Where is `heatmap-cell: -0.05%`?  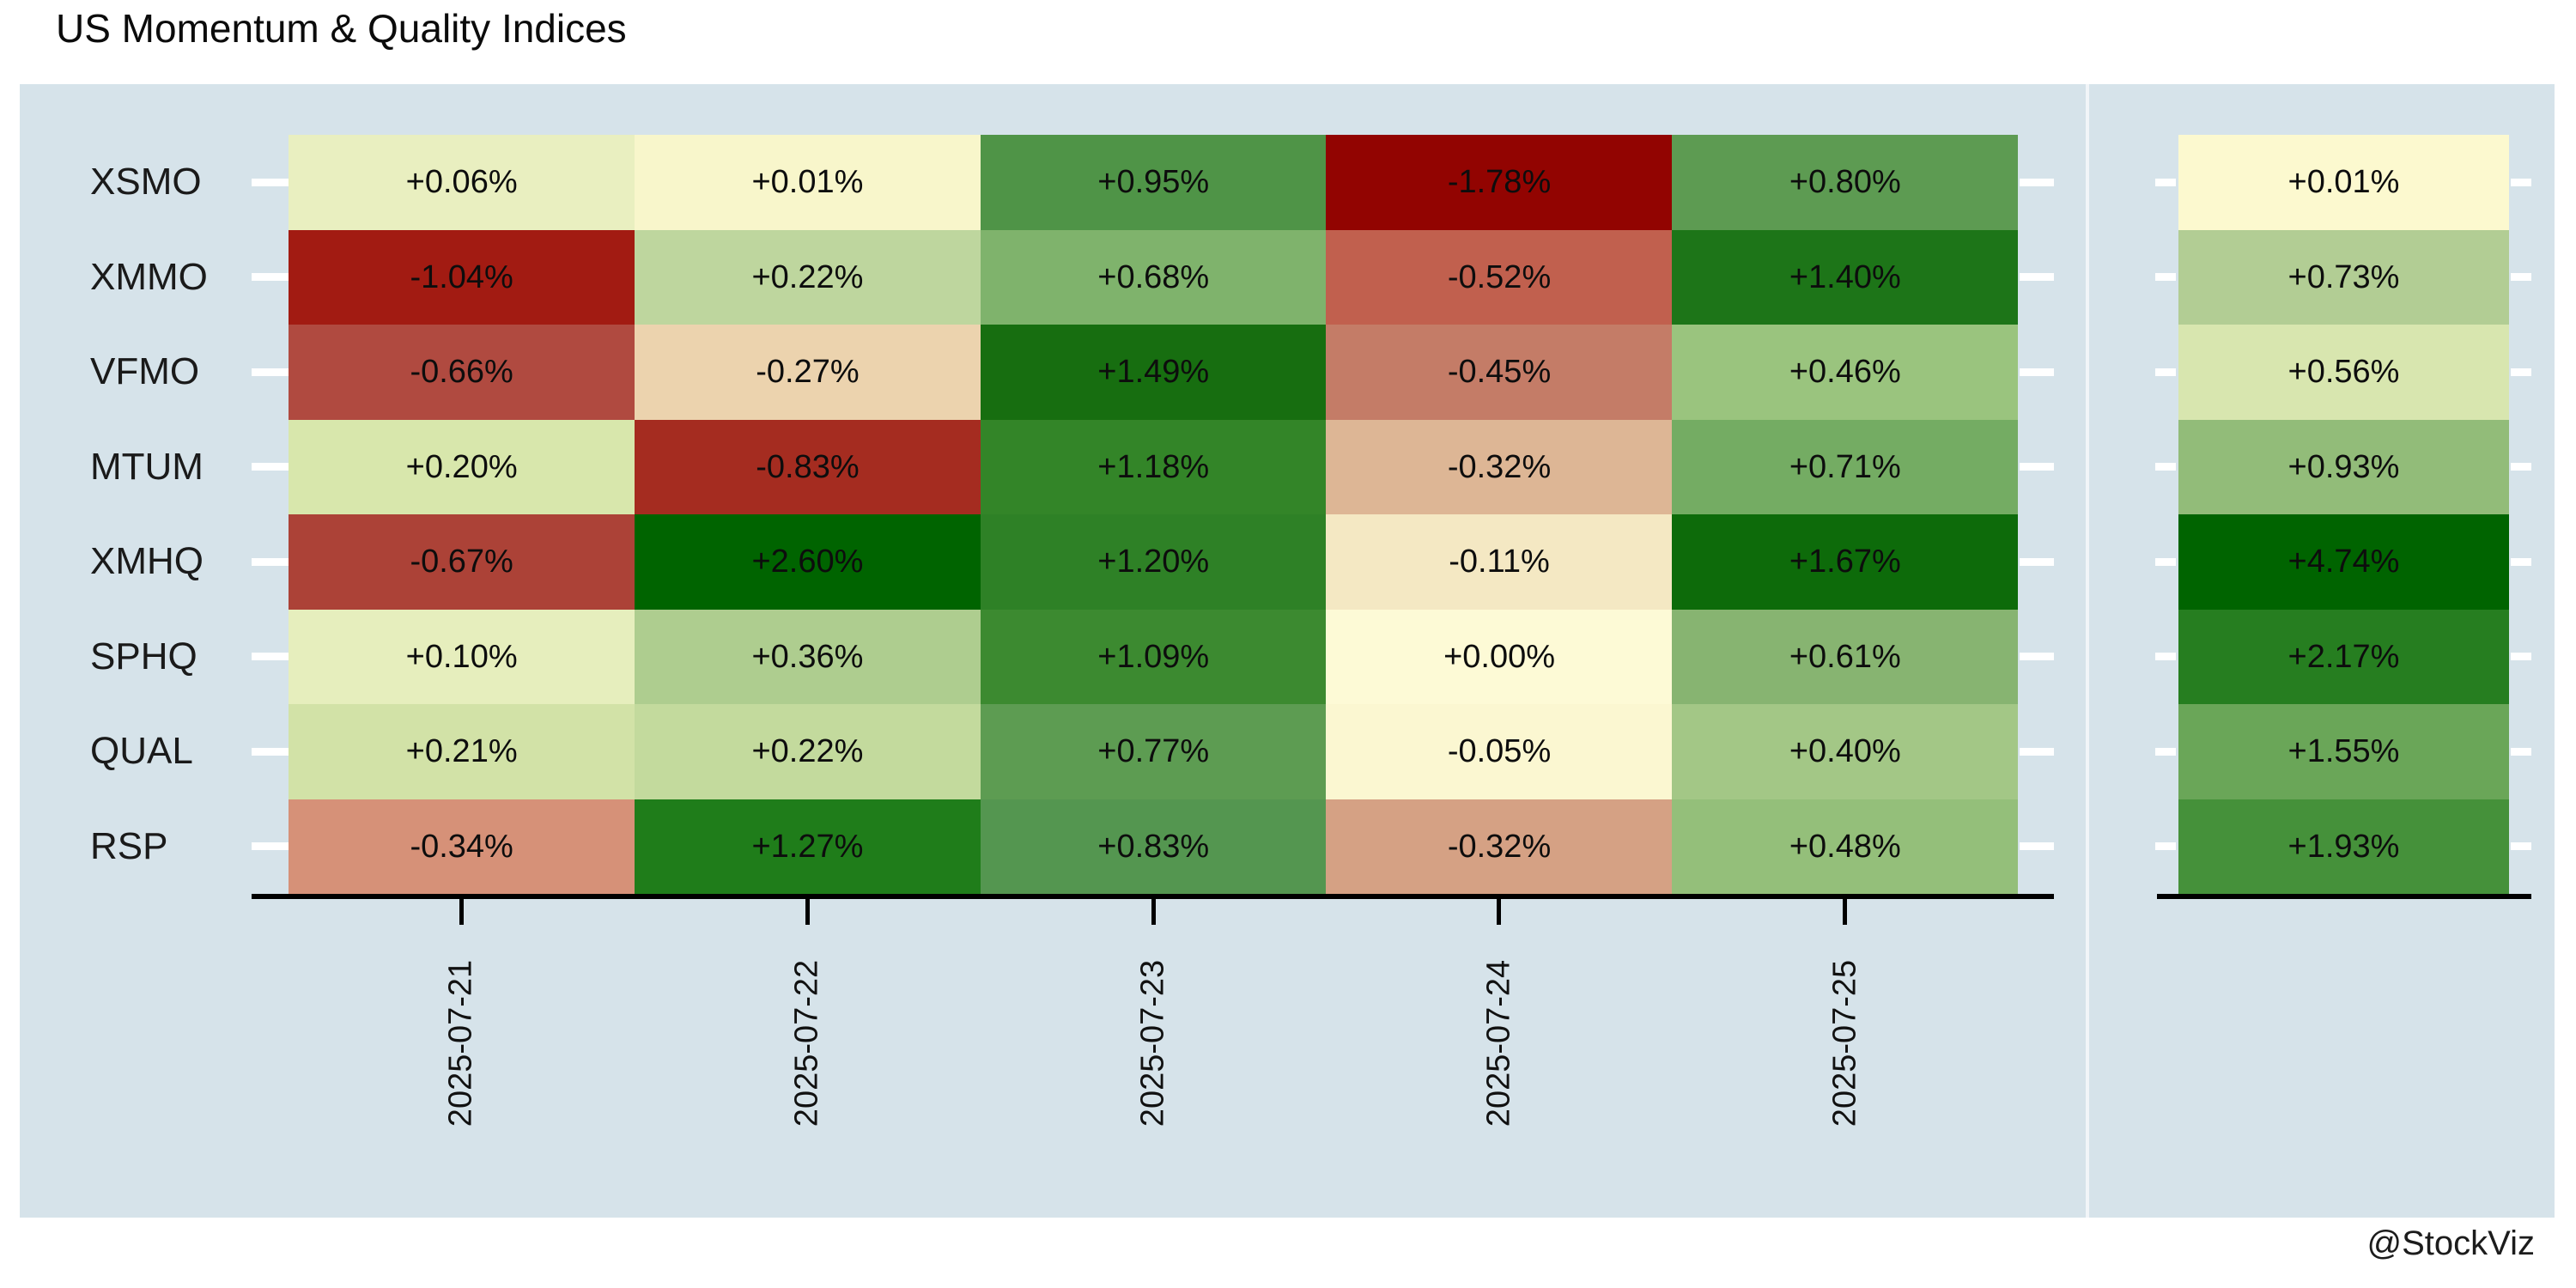 heatmap-cell: -0.05% is located at coordinates (1499, 751).